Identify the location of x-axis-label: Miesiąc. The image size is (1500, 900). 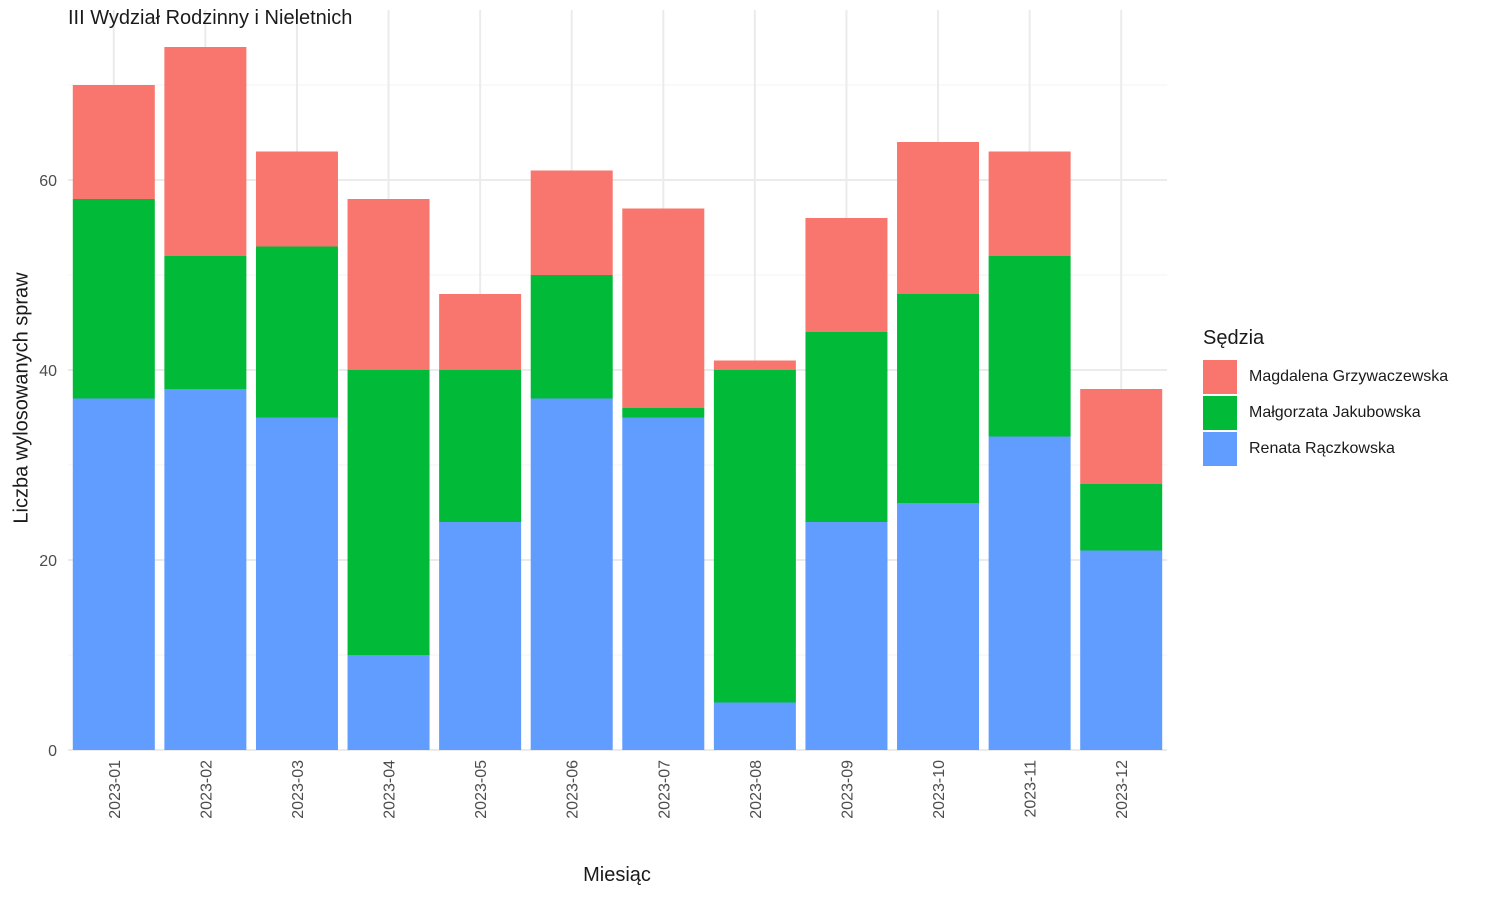
(617, 875).